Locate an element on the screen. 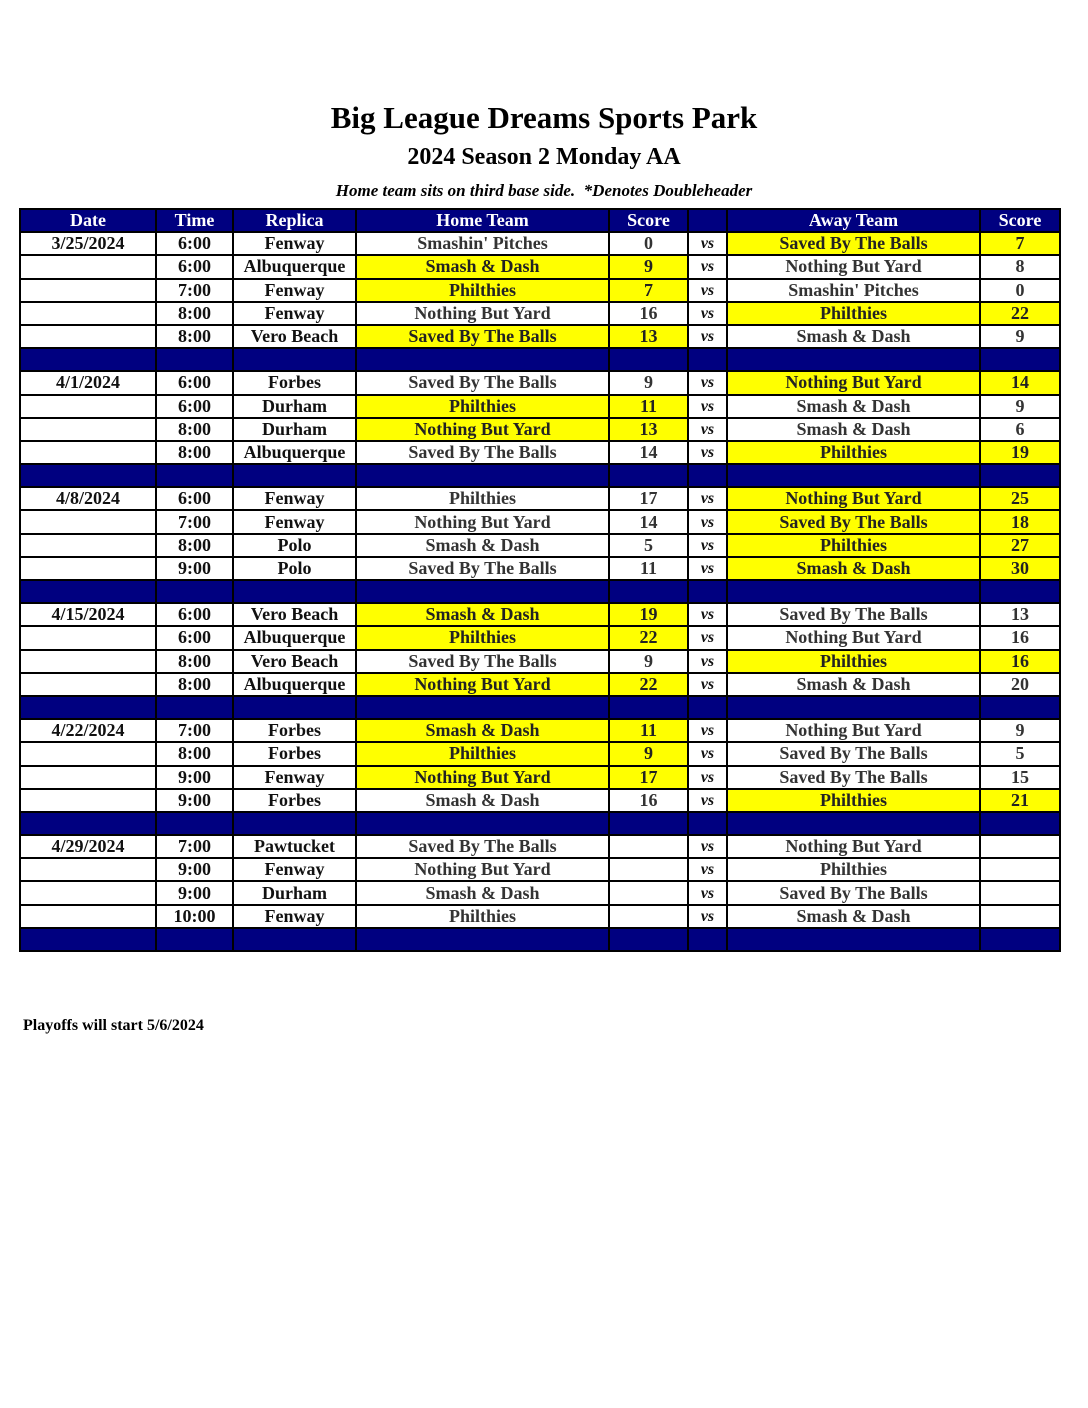 The image size is (1088, 1408). away-score-cell: 15 is located at coordinates (1020, 777).